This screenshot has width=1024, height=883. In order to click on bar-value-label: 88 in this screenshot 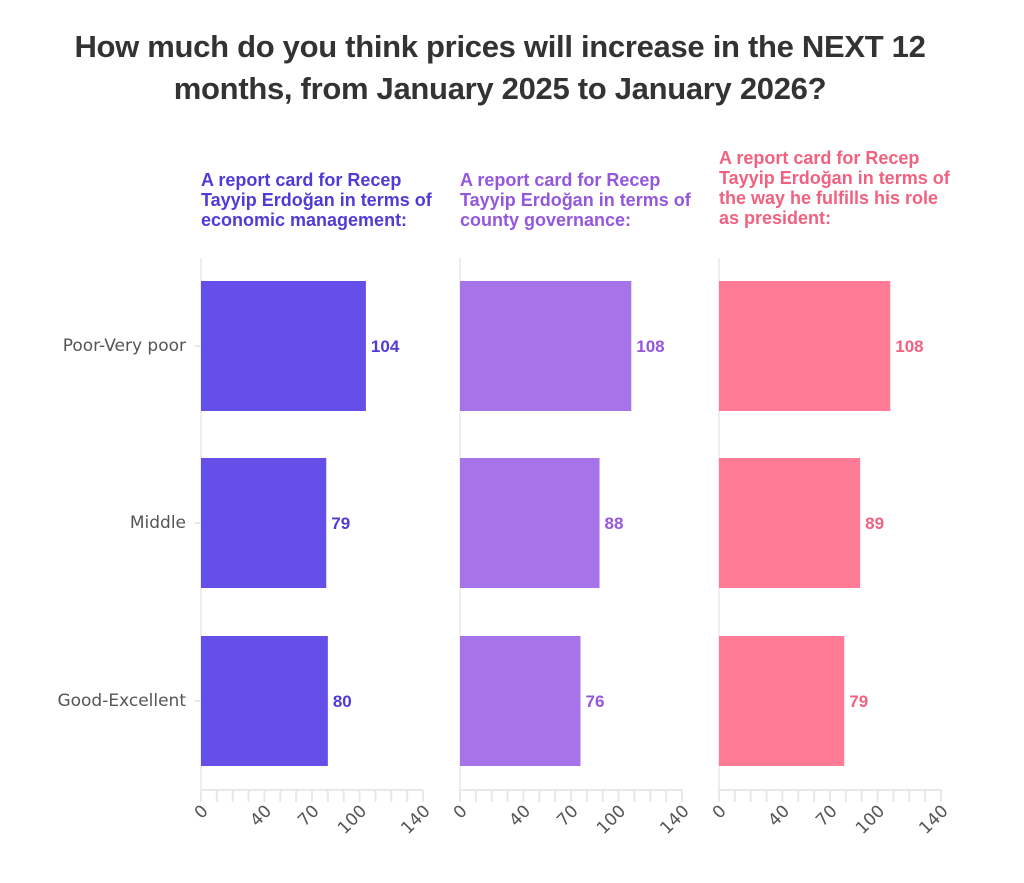, I will do `click(614, 523)`.